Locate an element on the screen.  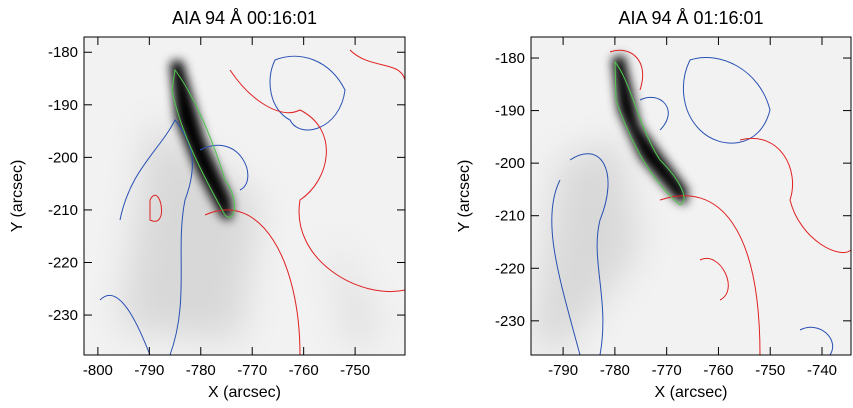
chart-title: AIA 94 Å 01:16:01 is located at coordinates (690, 18).